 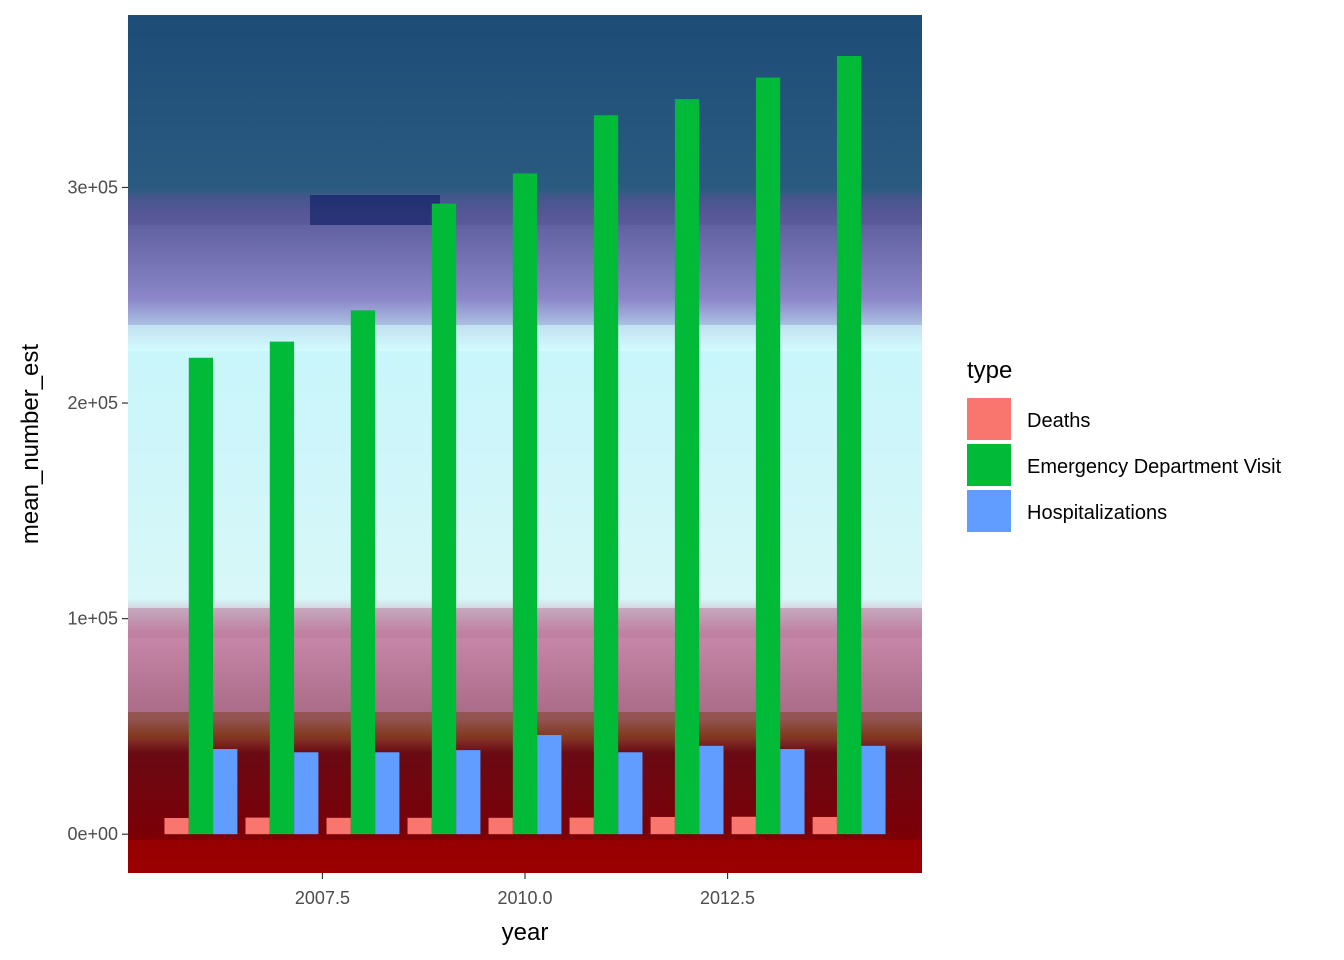 I want to click on y-tick-label: 2e+05, so click(x=92, y=403).